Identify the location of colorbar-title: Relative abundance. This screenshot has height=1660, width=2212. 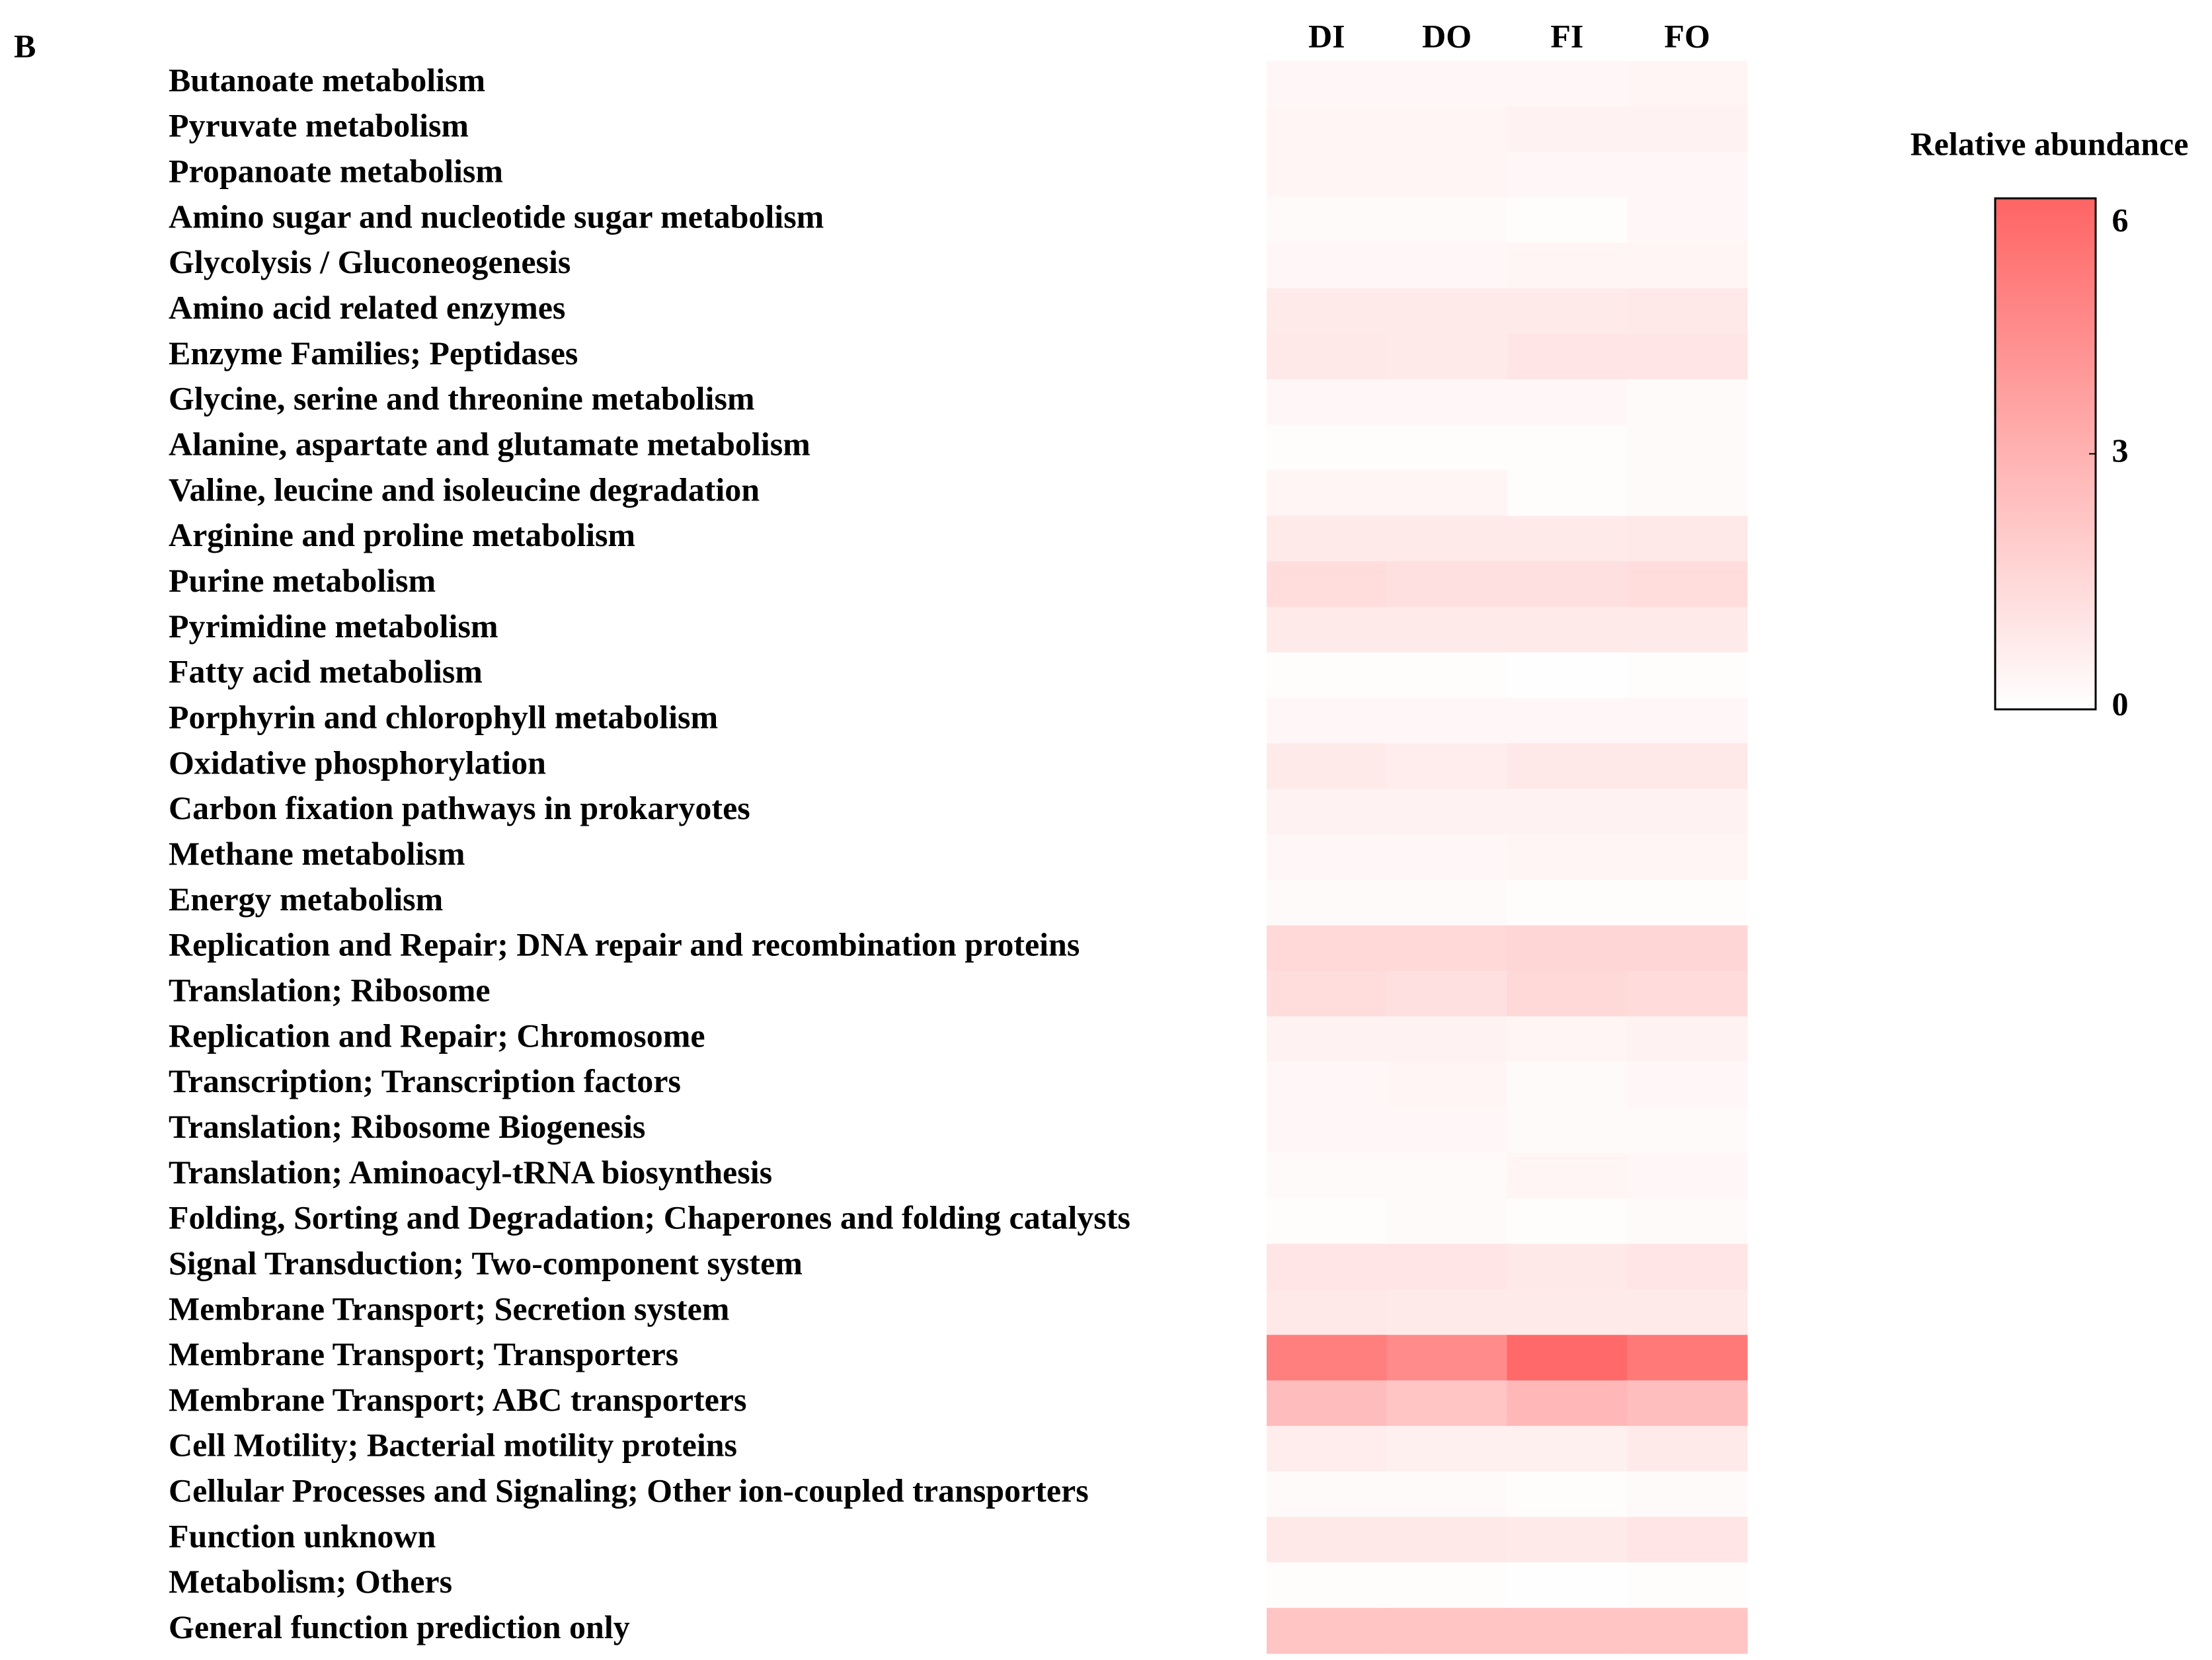
(2050, 143).